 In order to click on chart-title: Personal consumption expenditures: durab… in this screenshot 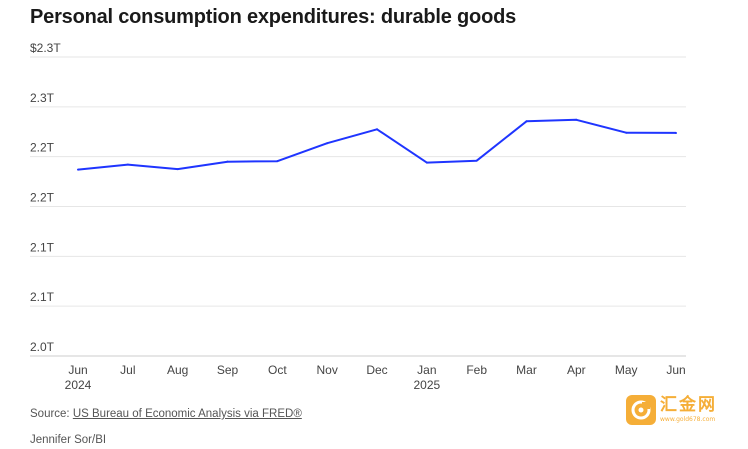, I will do `click(273, 17)`.